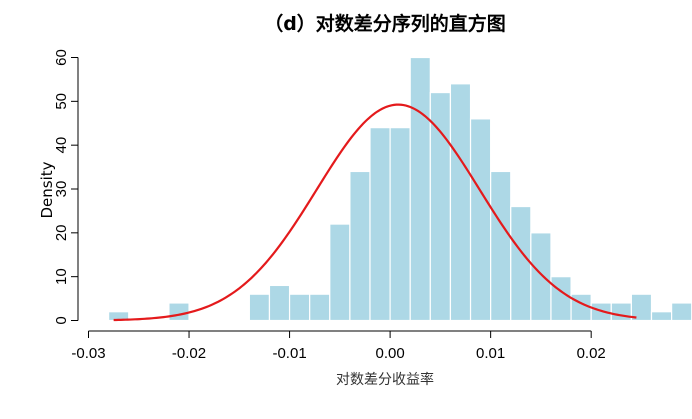  I want to click on x-tick-label: 0.01, so click(490, 353).